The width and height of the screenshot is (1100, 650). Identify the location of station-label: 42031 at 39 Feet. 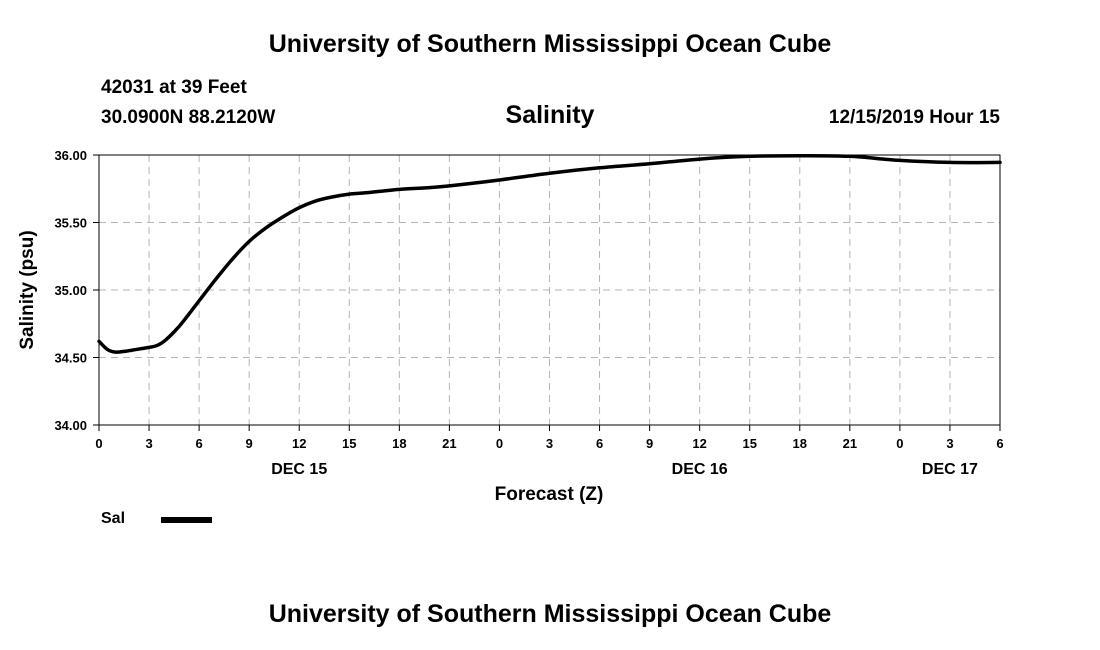
(174, 87).